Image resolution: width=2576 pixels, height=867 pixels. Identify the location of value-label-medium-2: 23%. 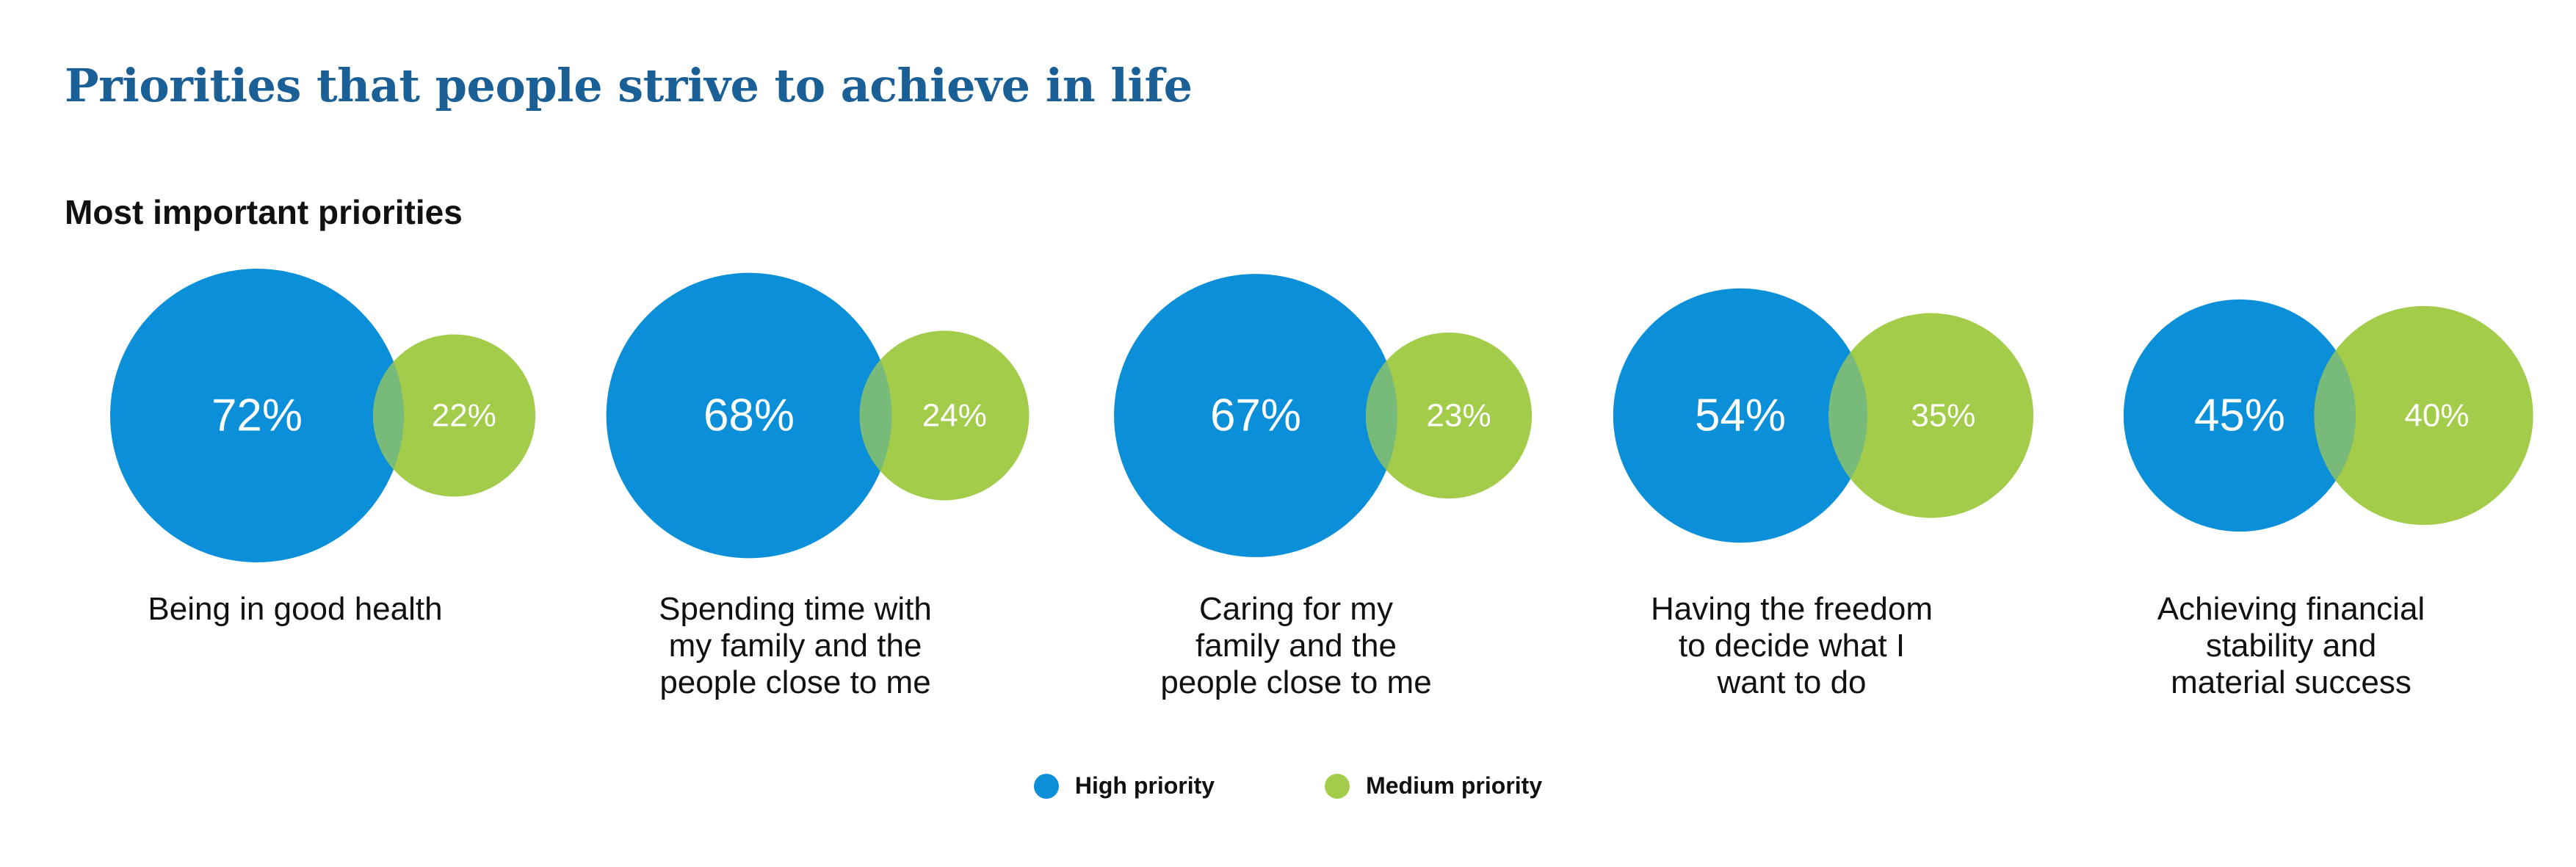
(1459, 416).